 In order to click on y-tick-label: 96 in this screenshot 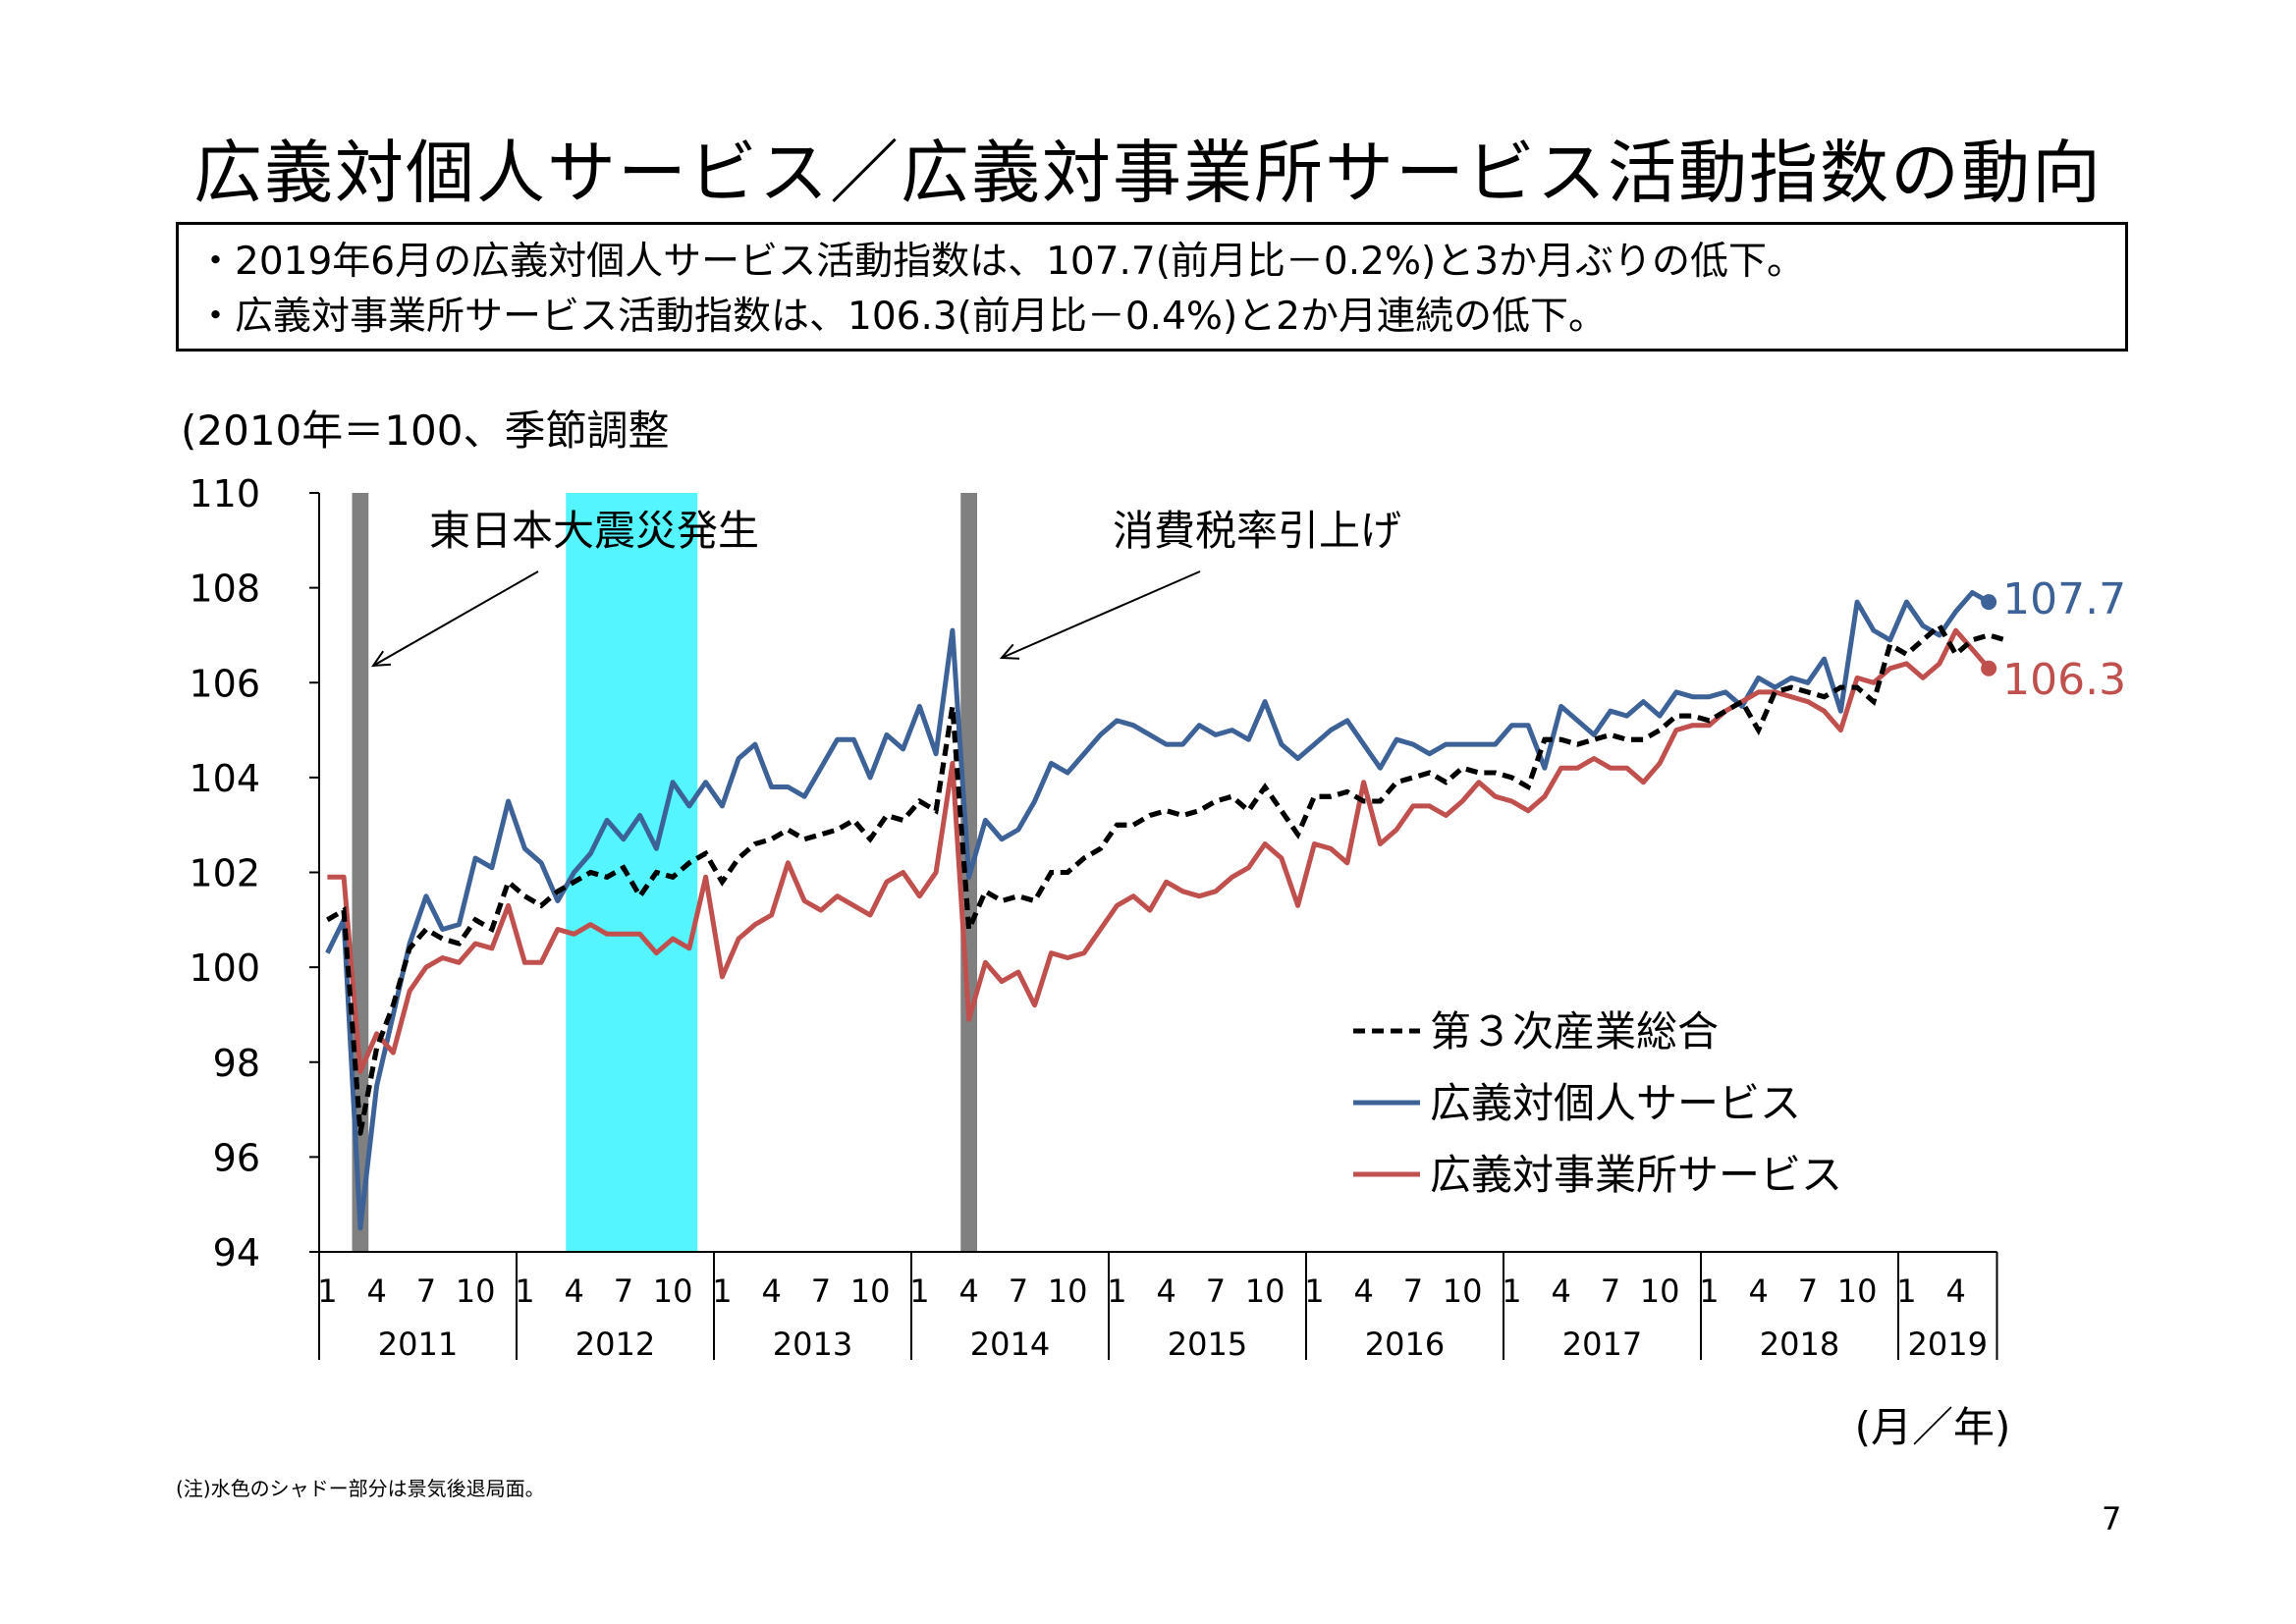, I will do `click(236, 1157)`.